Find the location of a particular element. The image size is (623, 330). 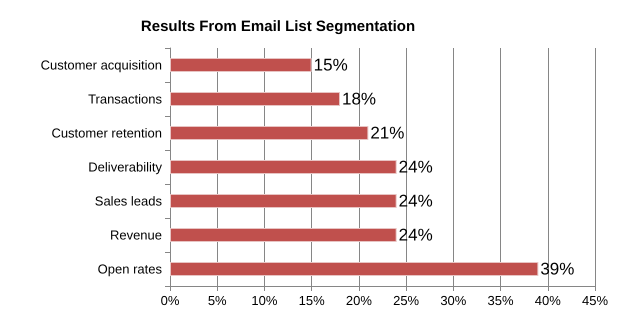

x-tick-label: 20% is located at coordinates (359, 300).